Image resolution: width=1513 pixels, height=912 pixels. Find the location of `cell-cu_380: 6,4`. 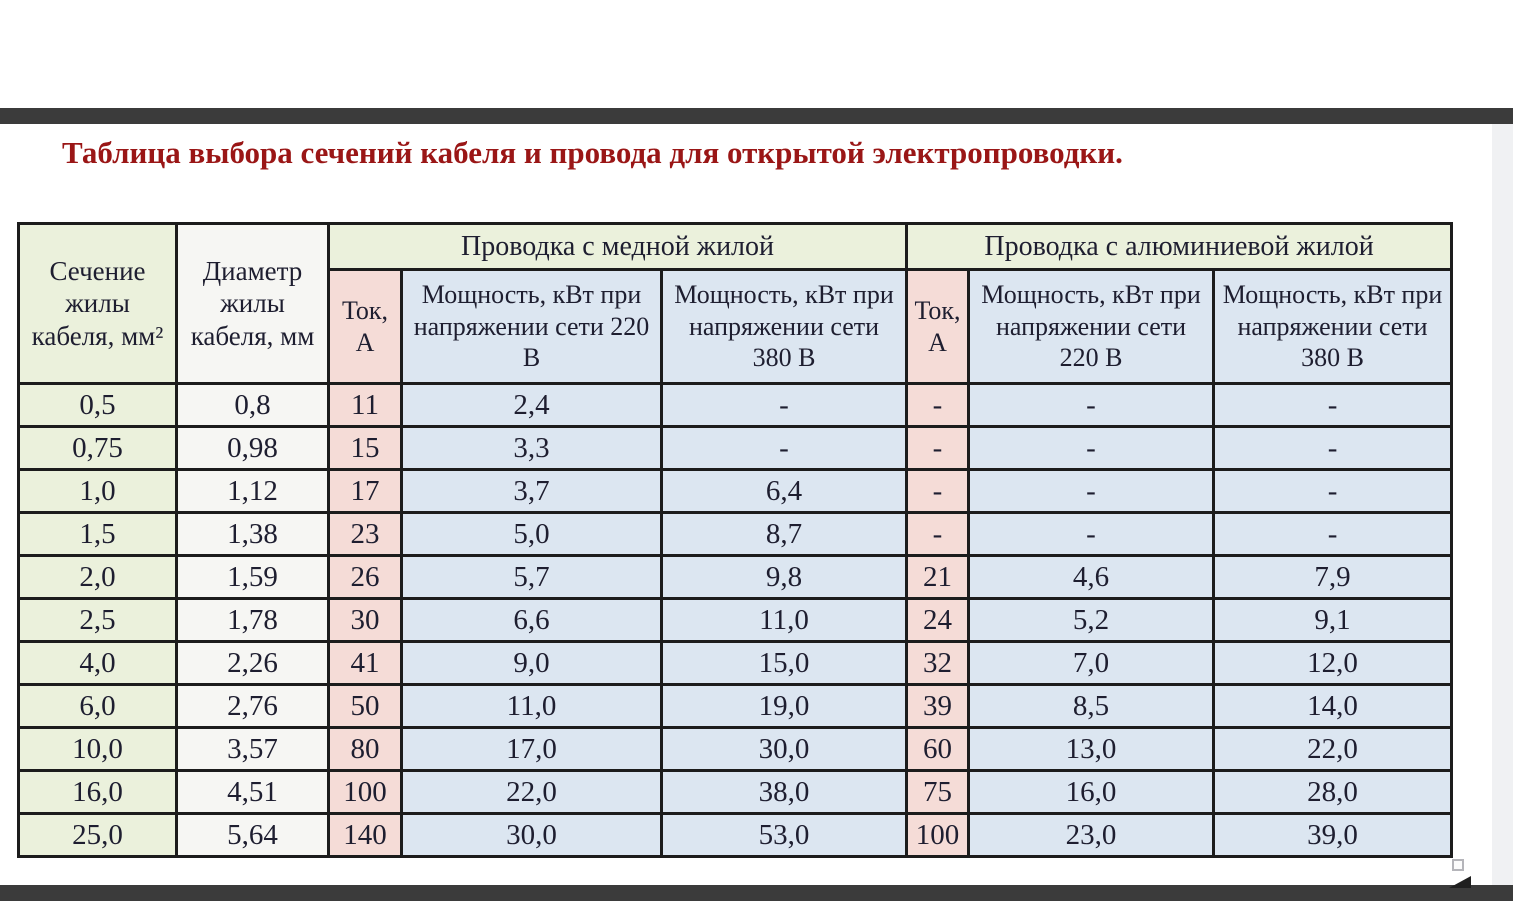

cell-cu_380: 6,4 is located at coordinates (784, 491).